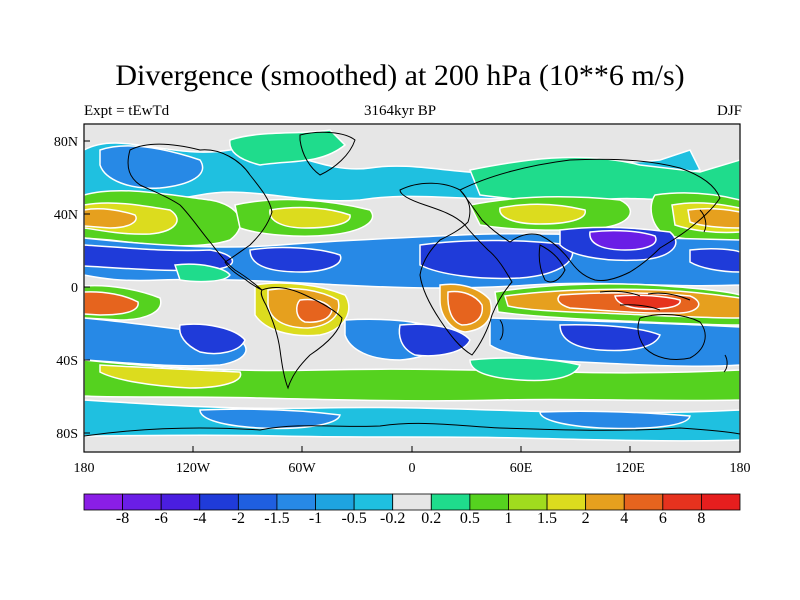 This screenshot has width=800, height=600. What do you see at coordinates (701, 518) in the screenshot?
I see `colorbar-label: 8` at bounding box center [701, 518].